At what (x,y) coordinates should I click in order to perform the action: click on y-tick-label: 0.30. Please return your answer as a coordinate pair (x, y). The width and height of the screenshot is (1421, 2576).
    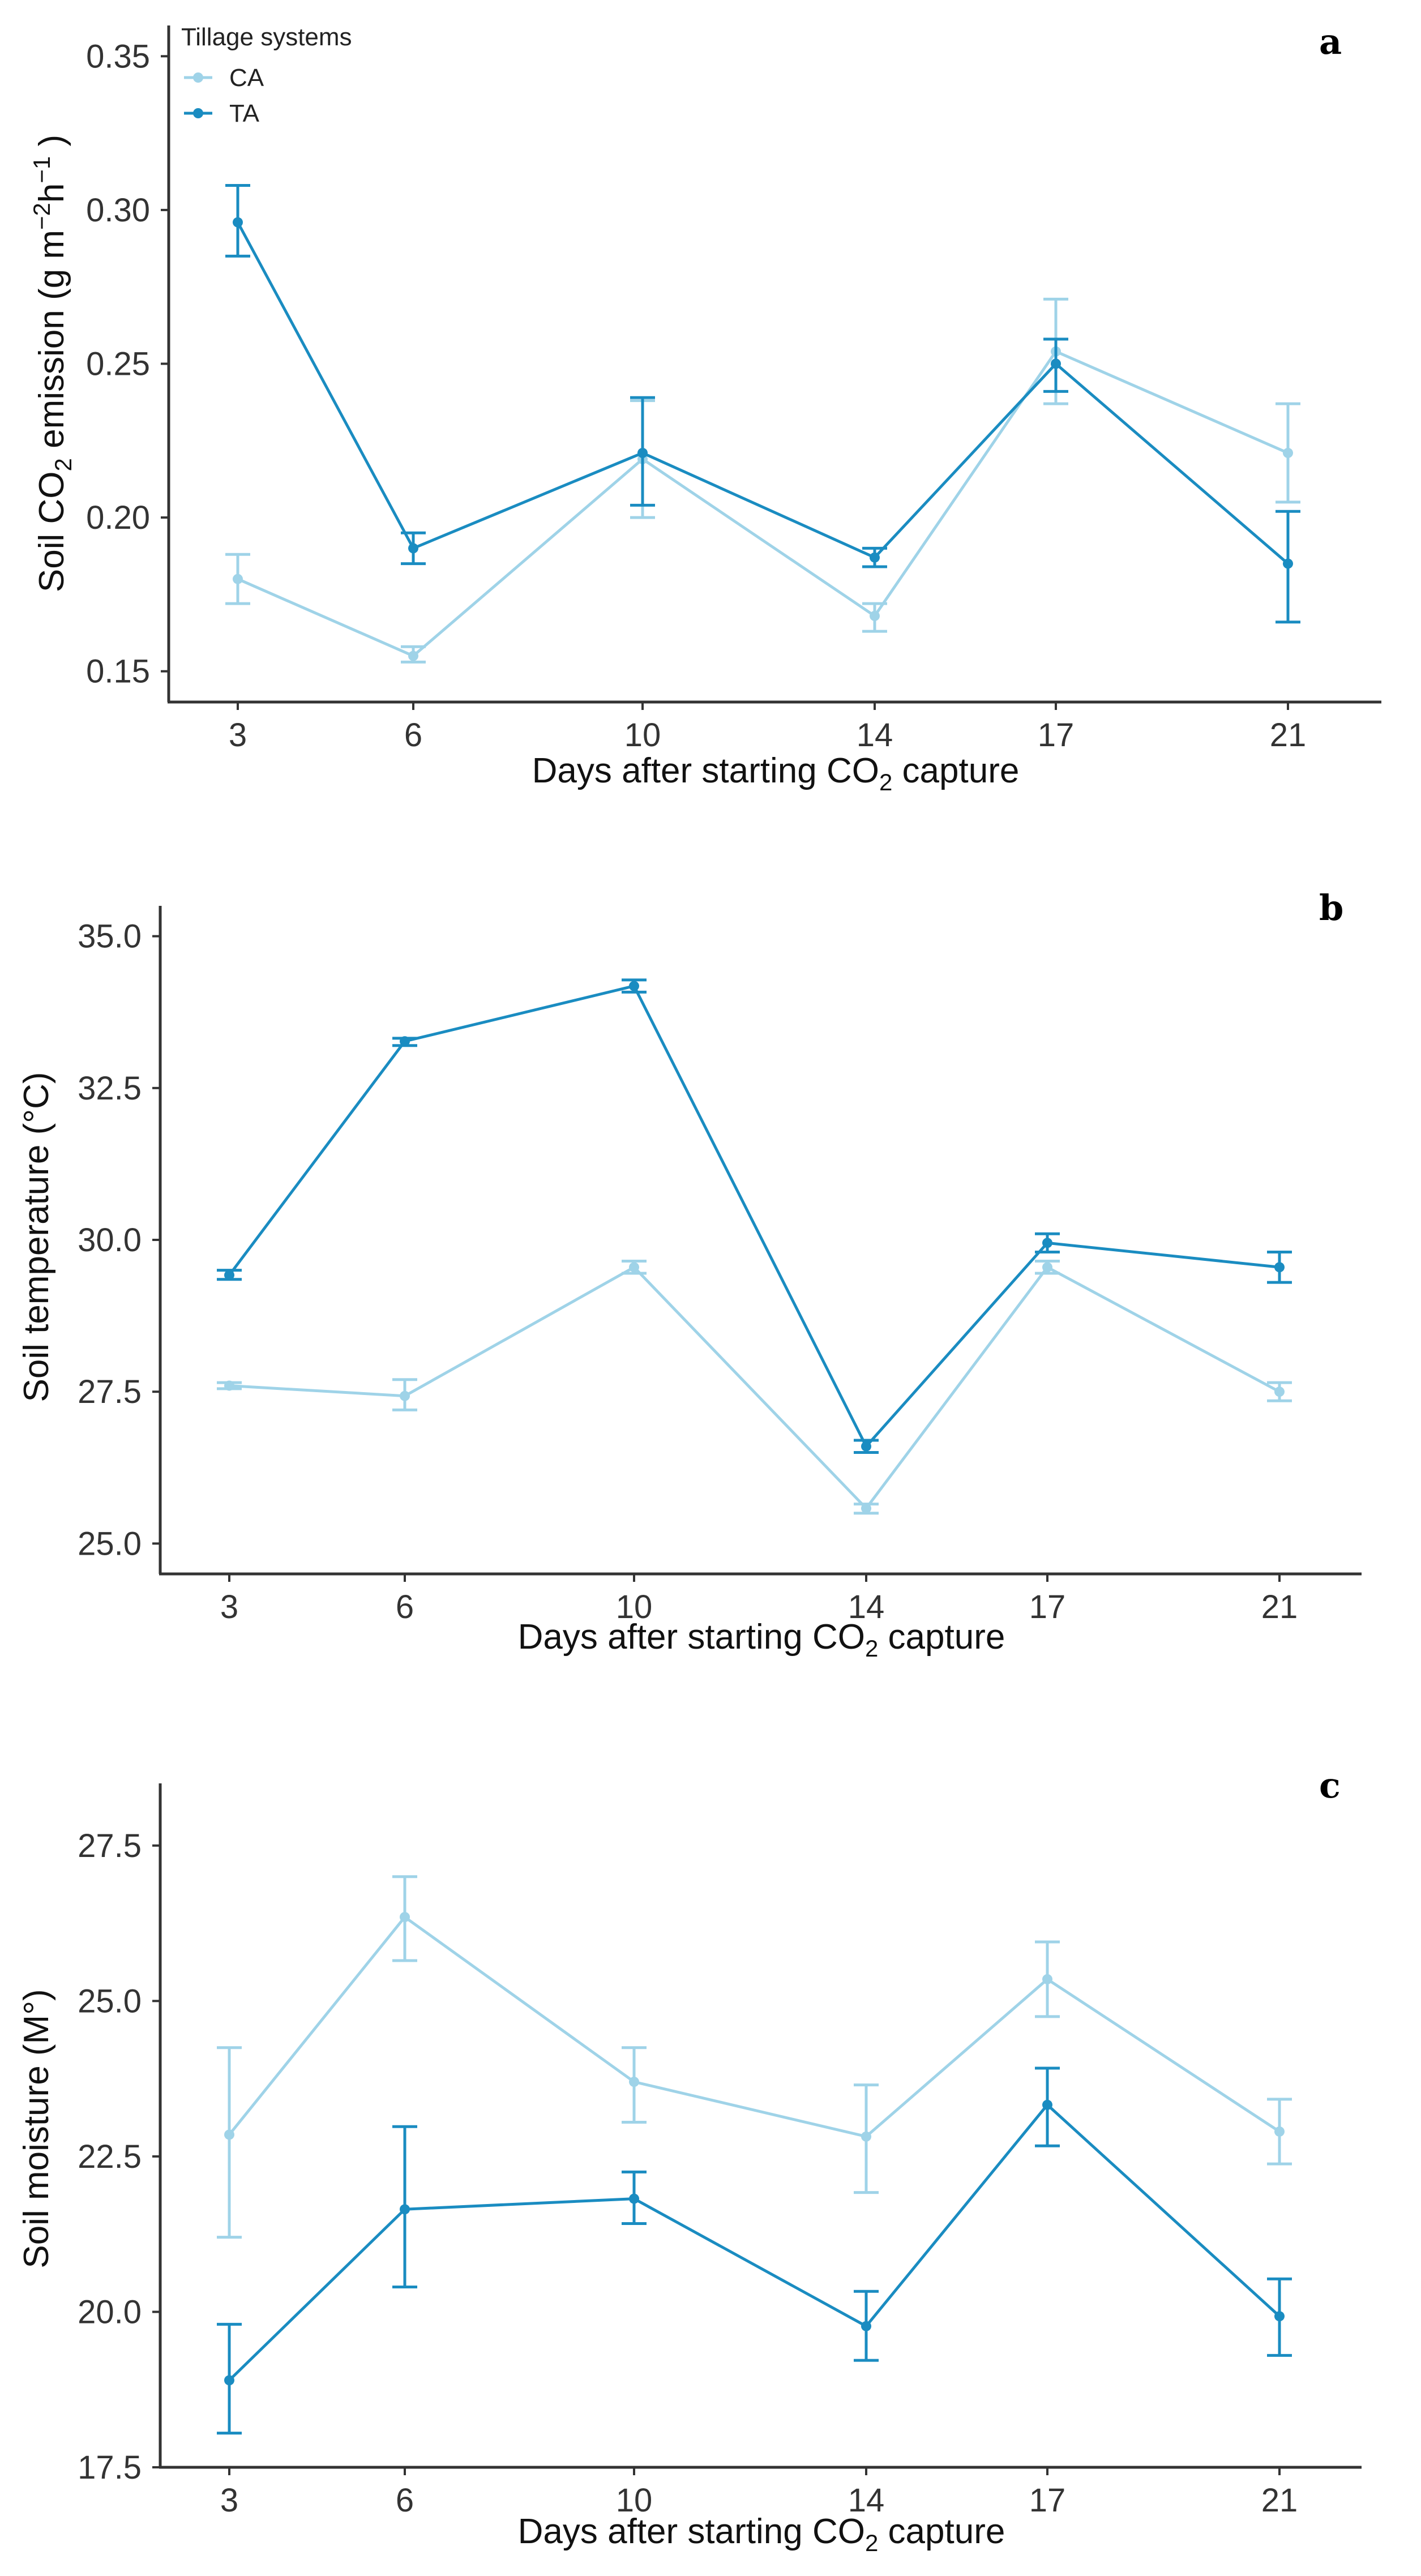
    Looking at the image, I should click on (118, 210).